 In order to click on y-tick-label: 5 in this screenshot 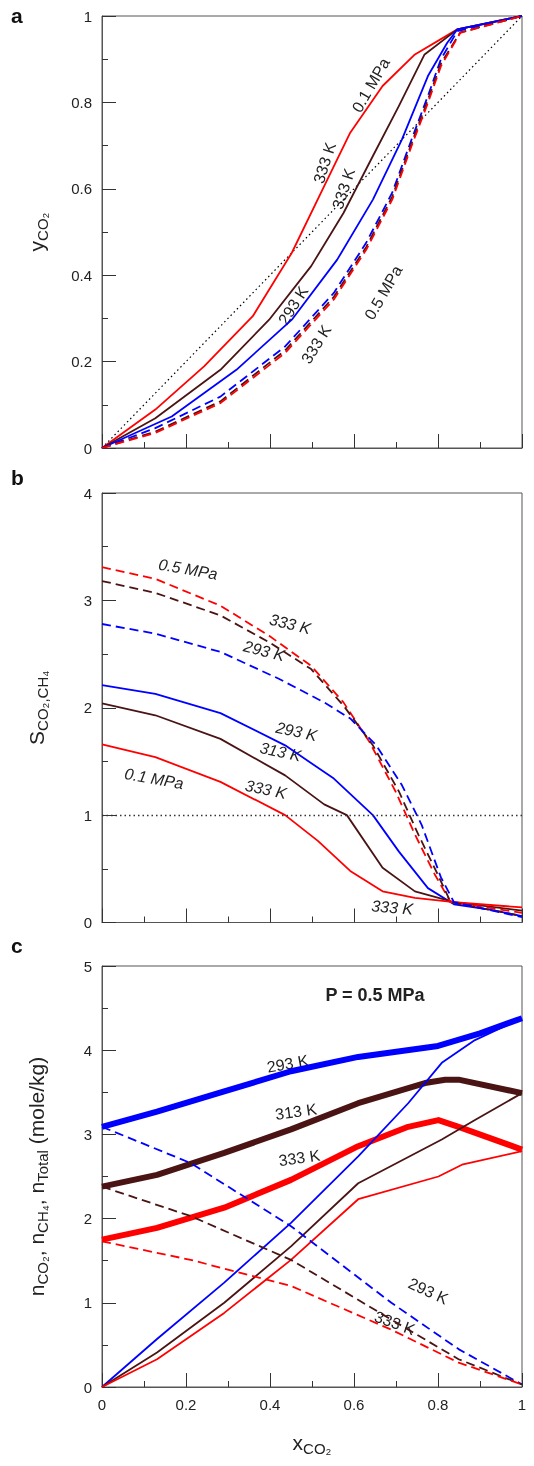, I will do `click(87, 966)`.